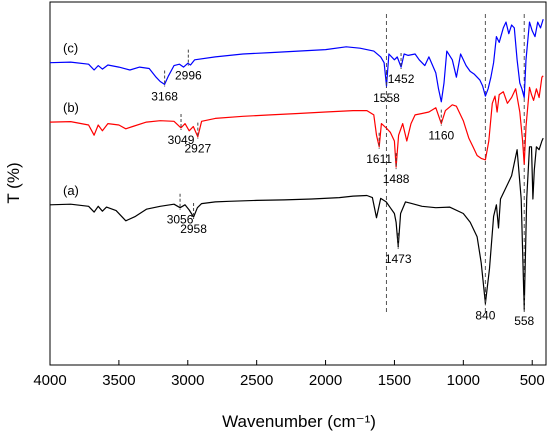 This screenshot has height=437, width=550. What do you see at coordinates (394, 380) in the screenshot?
I see `x-tick-label: 1500` at bounding box center [394, 380].